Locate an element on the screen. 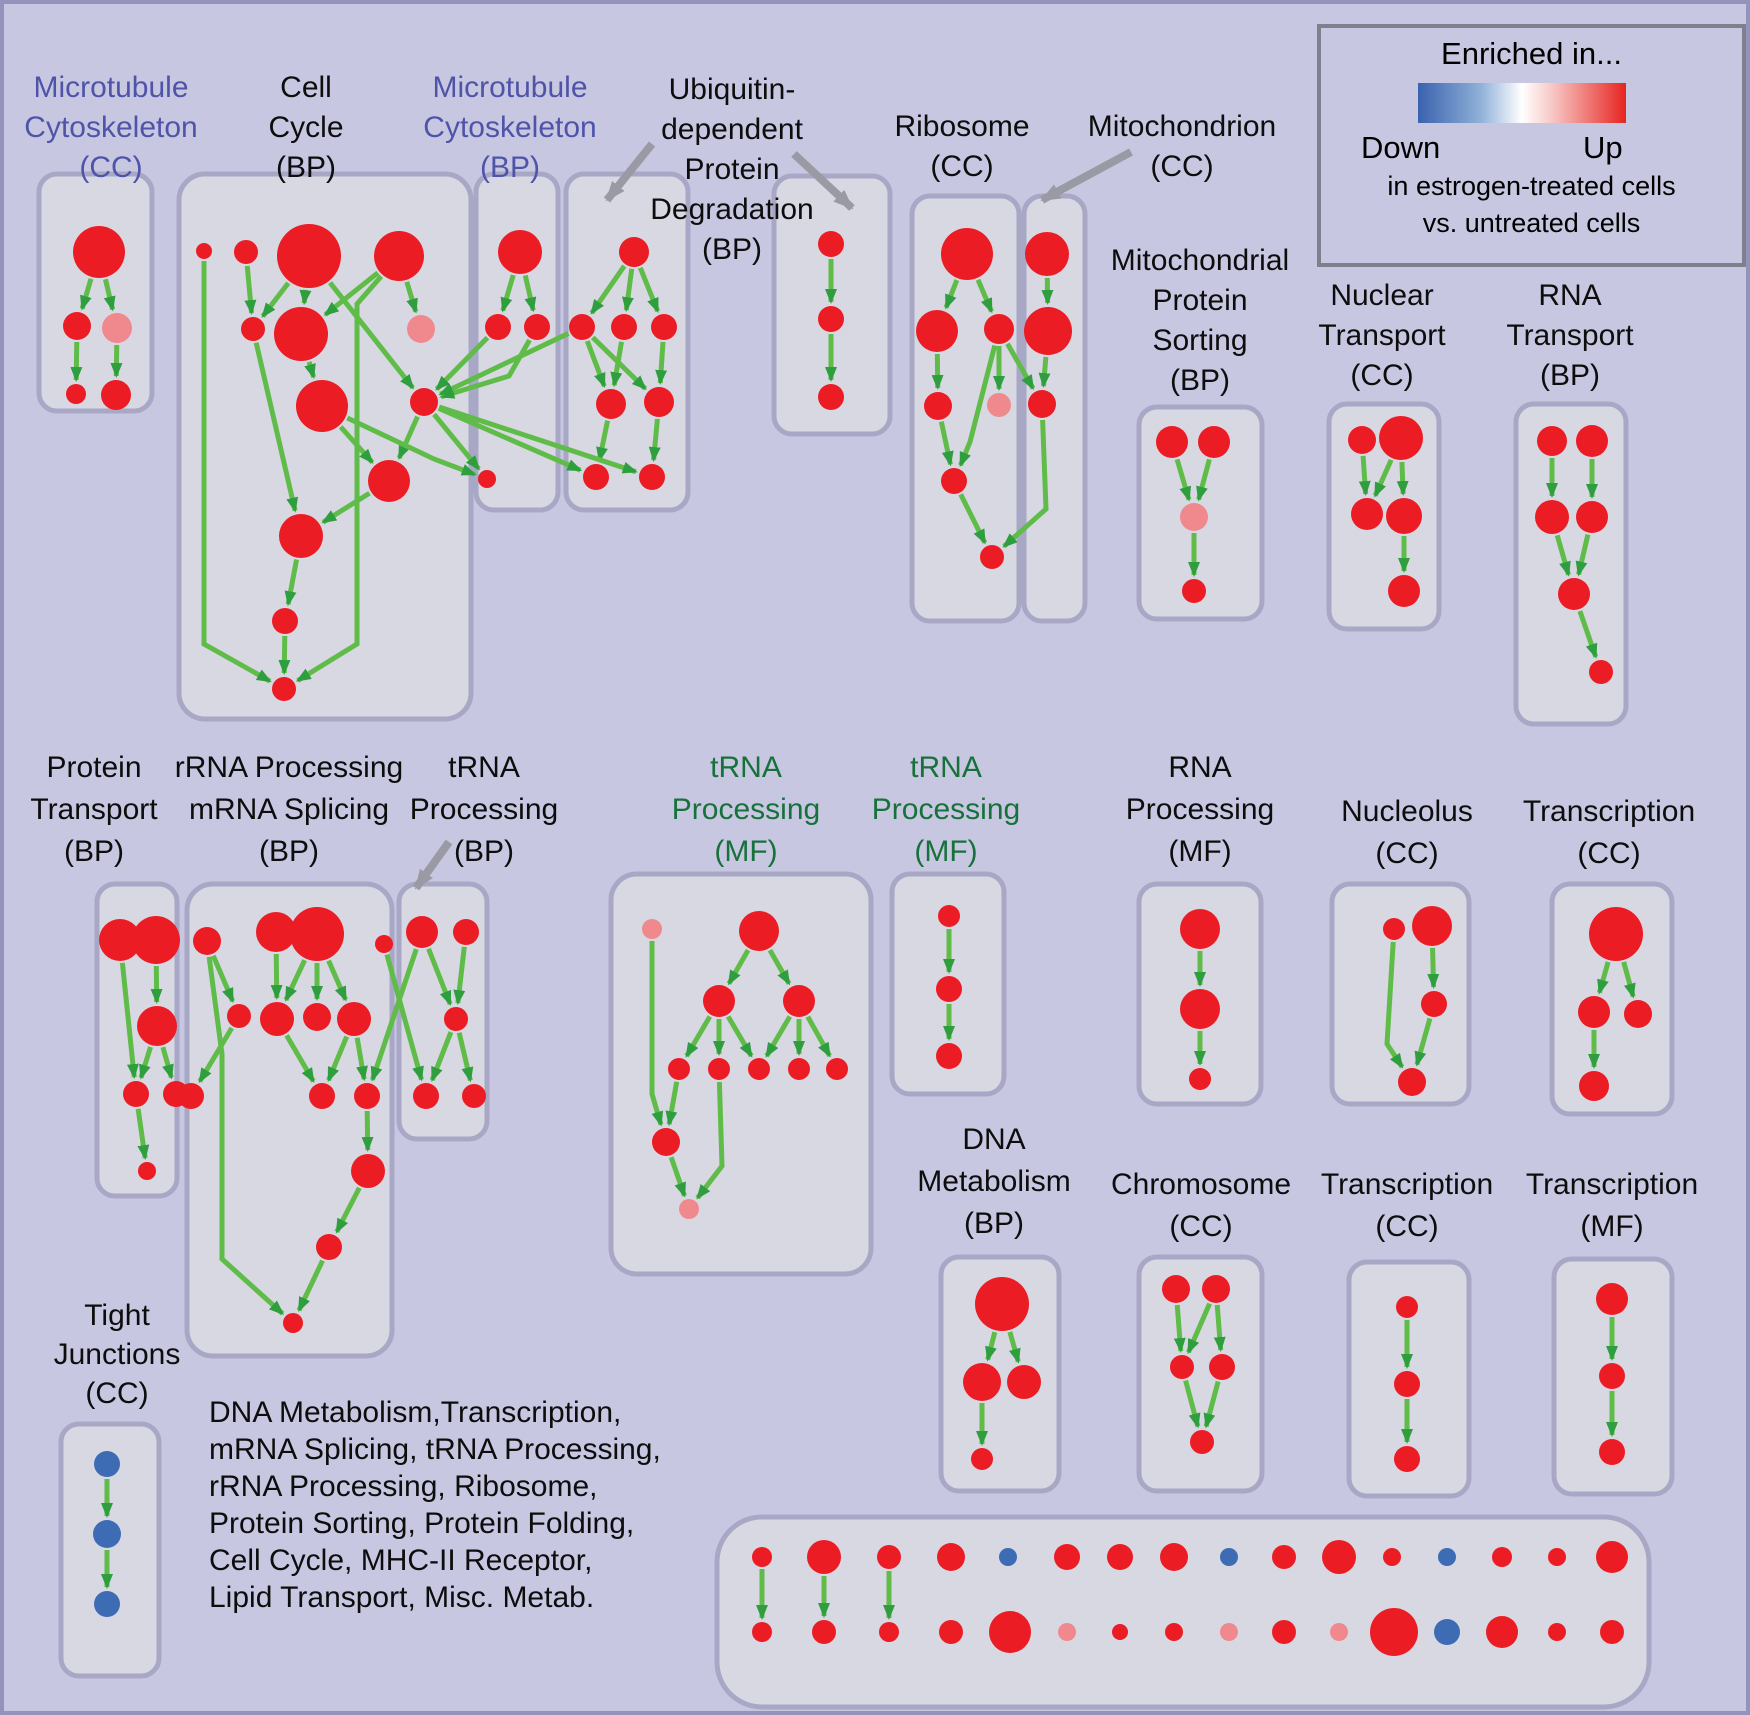 This screenshot has height=1715, width=1750. edge-cell_cycle-n4-n13 is located at coordinates (339, 478).